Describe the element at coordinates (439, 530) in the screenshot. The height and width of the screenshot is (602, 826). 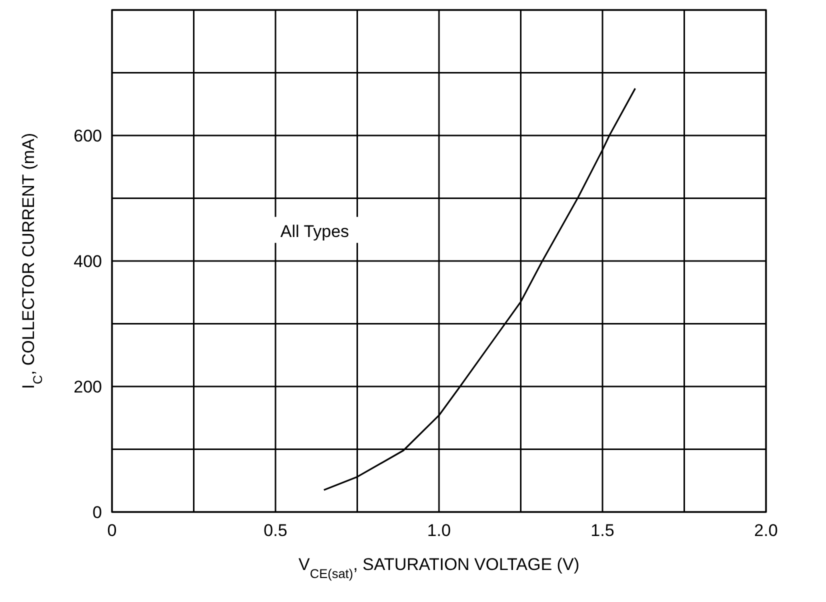
I see `x-tick-label: 1.0` at that location.